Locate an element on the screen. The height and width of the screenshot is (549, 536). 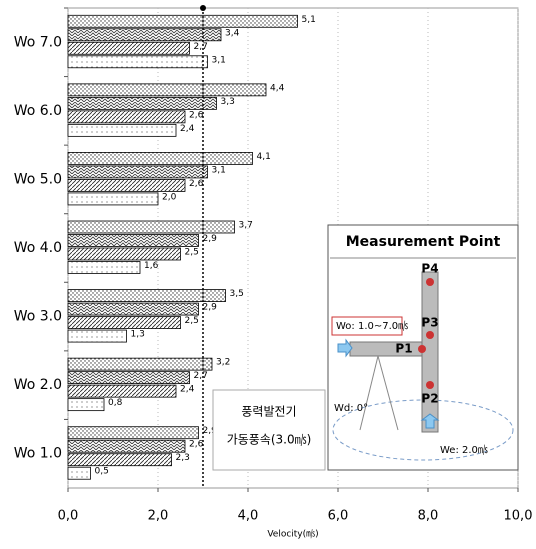
x-tick-label: 4,0 is located at coordinates (248, 516).